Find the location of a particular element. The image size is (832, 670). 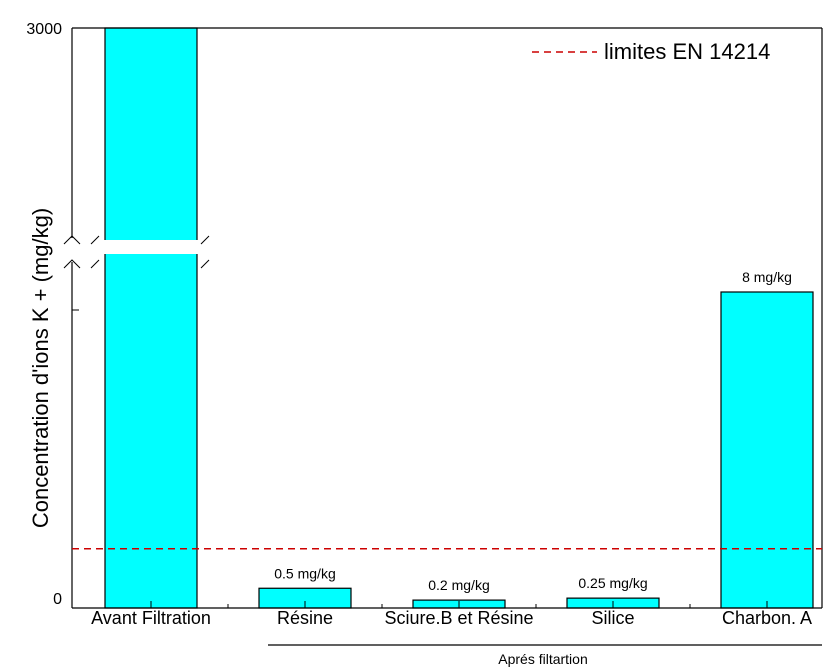

bar-break-mark-bottom is located at coordinates (150, 264).